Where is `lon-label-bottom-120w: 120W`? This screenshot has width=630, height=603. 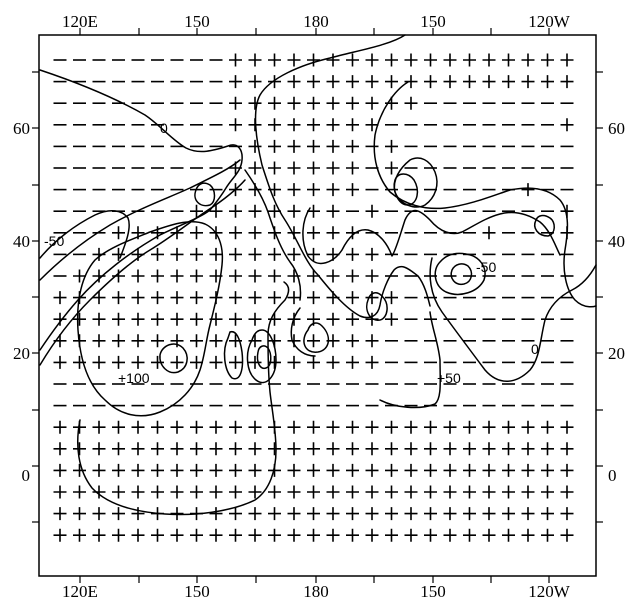 lon-label-bottom-120w: 120W is located at coordinates (549, 591).